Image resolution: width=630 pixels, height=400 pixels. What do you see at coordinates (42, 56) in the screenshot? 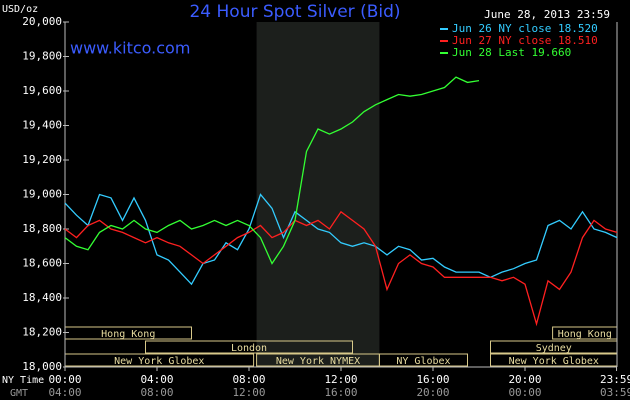
I see `y-tick-label: 19,800` at bounding box center [42, 56].